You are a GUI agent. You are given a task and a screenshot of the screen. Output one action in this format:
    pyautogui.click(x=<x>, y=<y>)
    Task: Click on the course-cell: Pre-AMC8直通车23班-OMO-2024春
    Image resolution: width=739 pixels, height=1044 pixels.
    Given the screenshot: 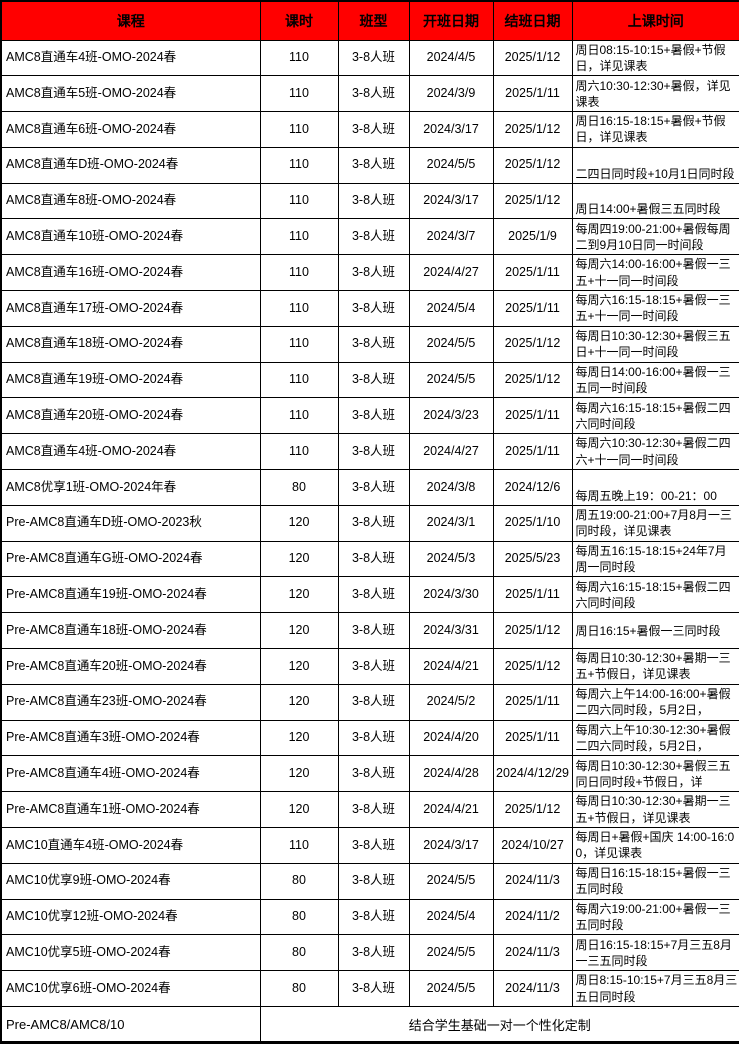 What is the action you would take?
    pyautogui.click(x=130, y=702)
    